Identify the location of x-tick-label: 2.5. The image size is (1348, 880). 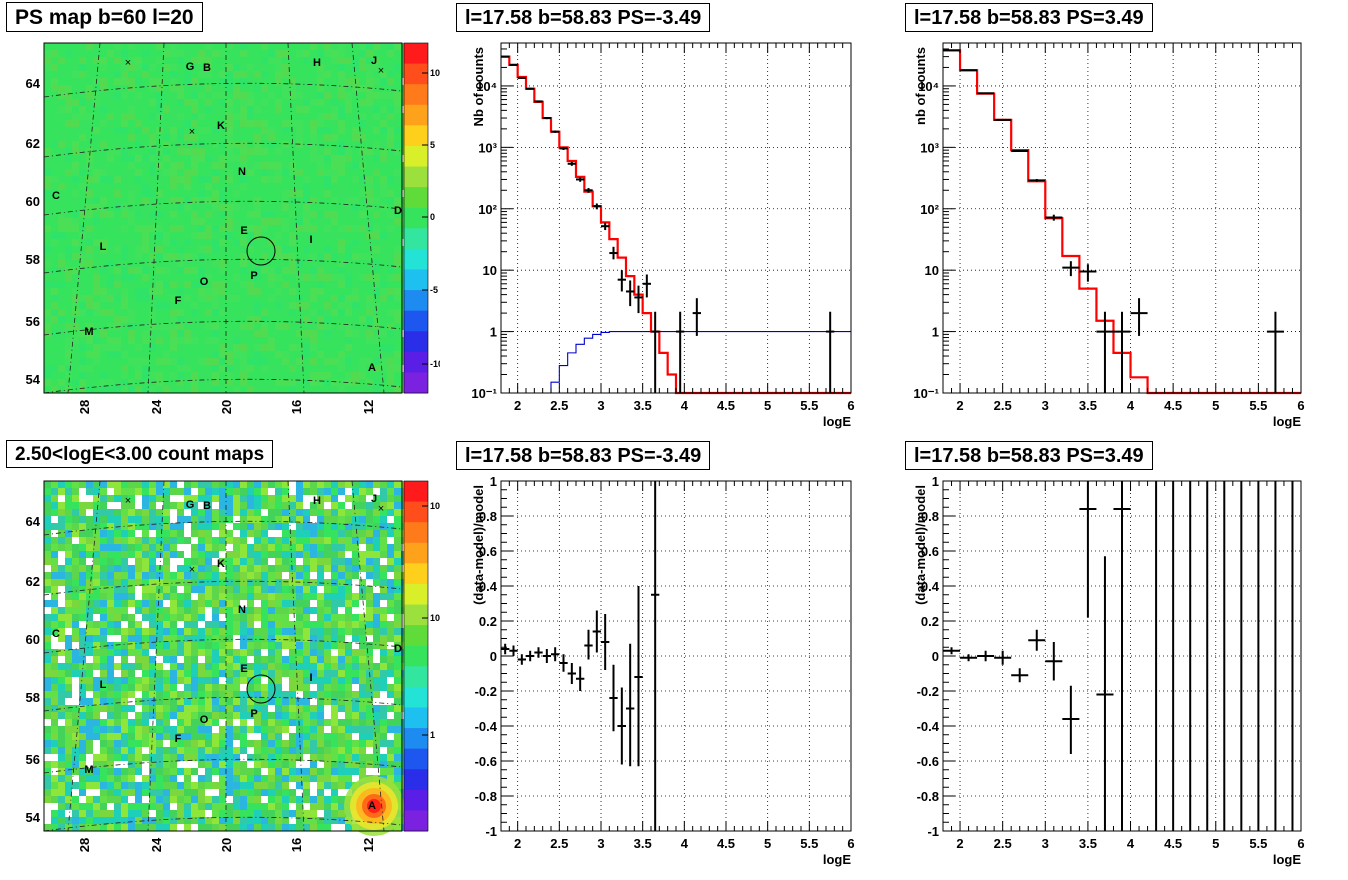
(559, 405).